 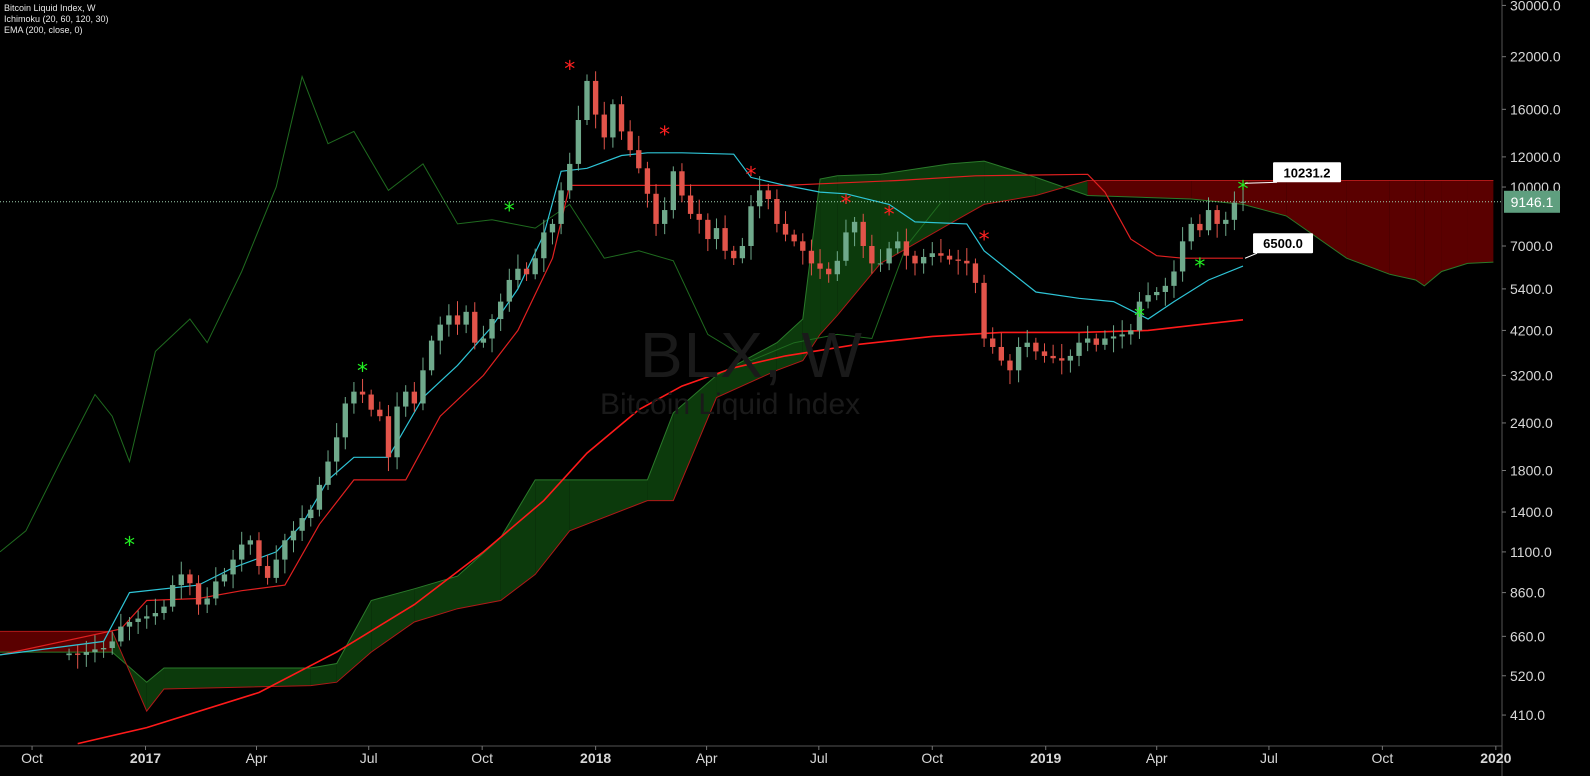 I want to click on y-tick-label: 1100.0, so click(x=1531, y=552).